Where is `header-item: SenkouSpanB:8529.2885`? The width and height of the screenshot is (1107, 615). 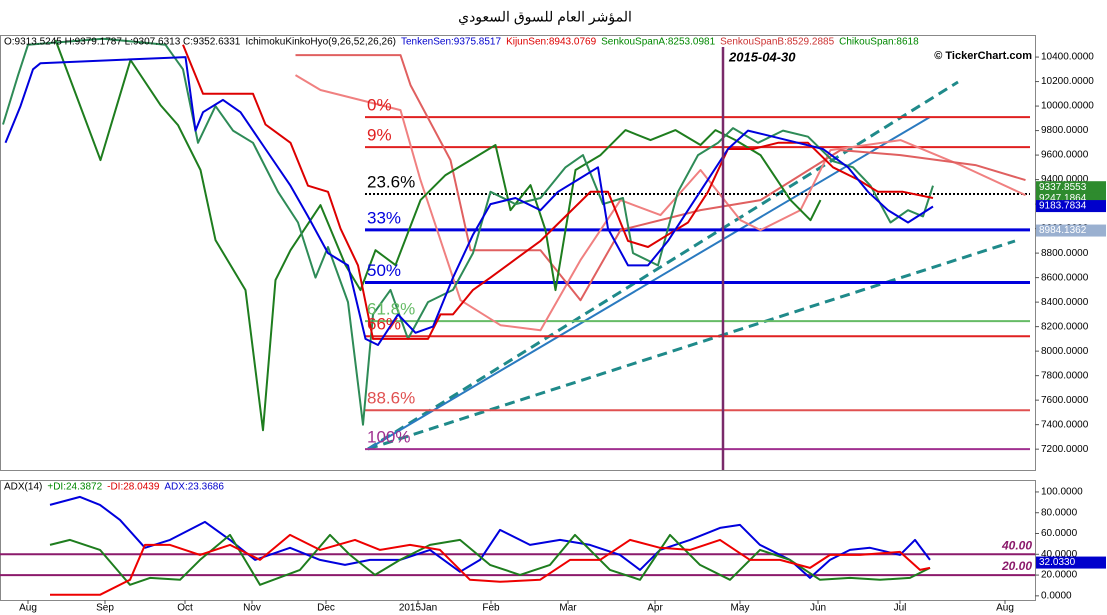 header-item: SenkouSpanB:8529.2885 is located at coordinates (777, 42).